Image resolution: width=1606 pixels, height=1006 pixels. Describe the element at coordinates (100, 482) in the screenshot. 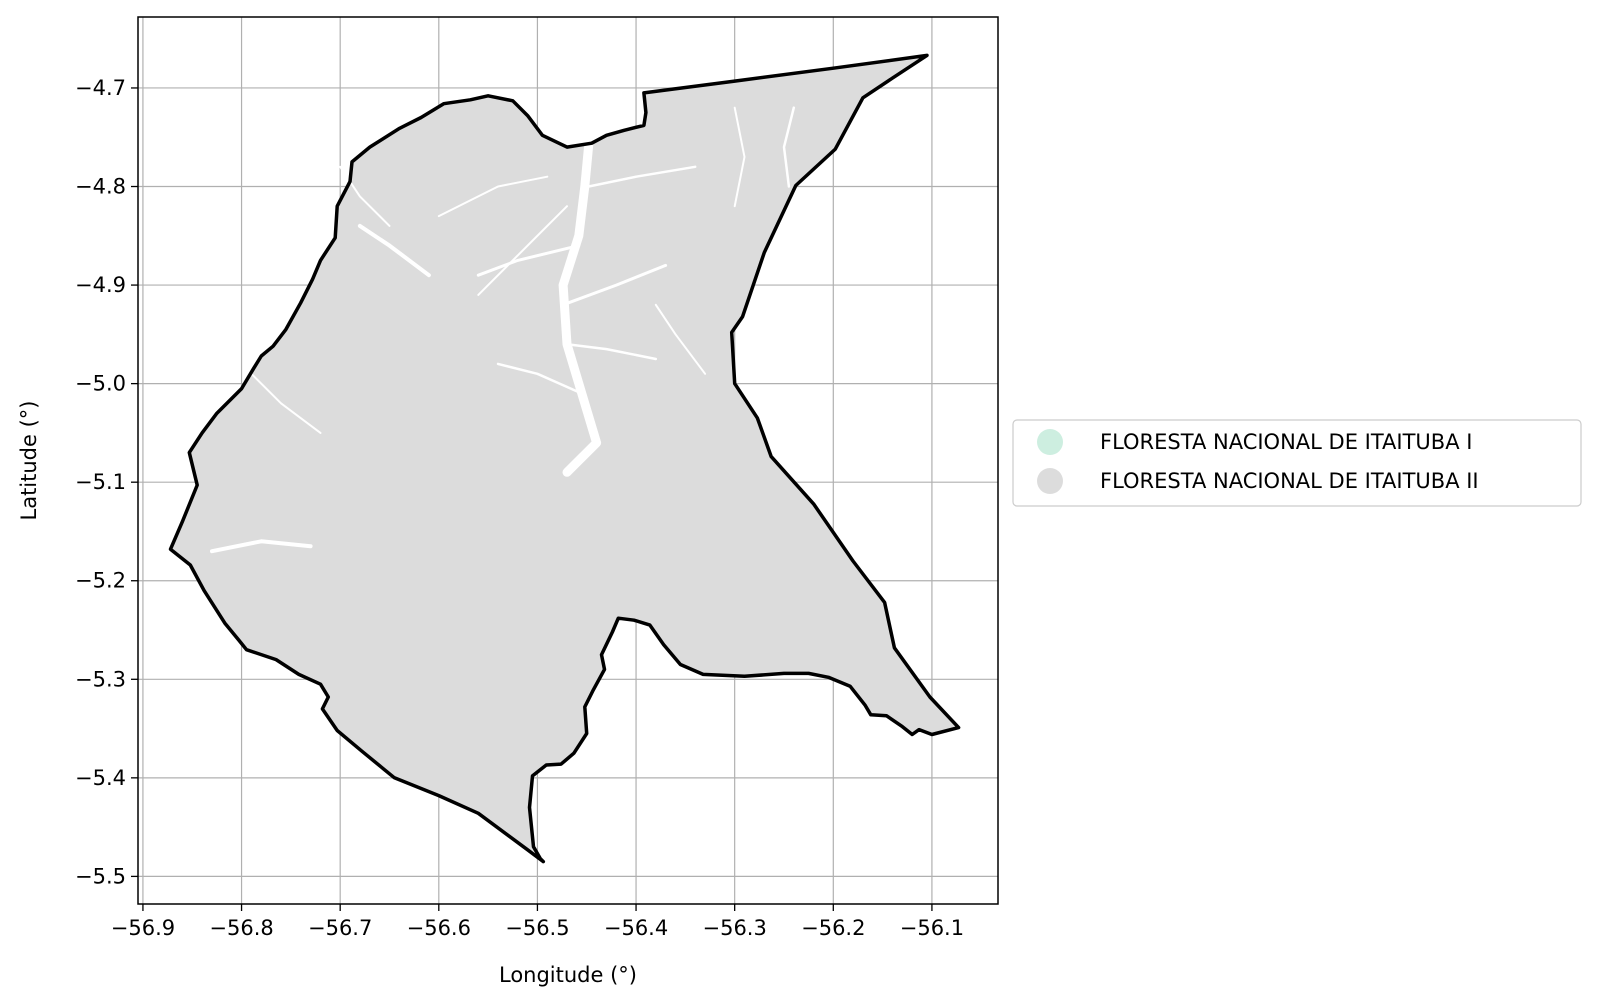

I see `y-tick-label-4: −5.1` at that location.